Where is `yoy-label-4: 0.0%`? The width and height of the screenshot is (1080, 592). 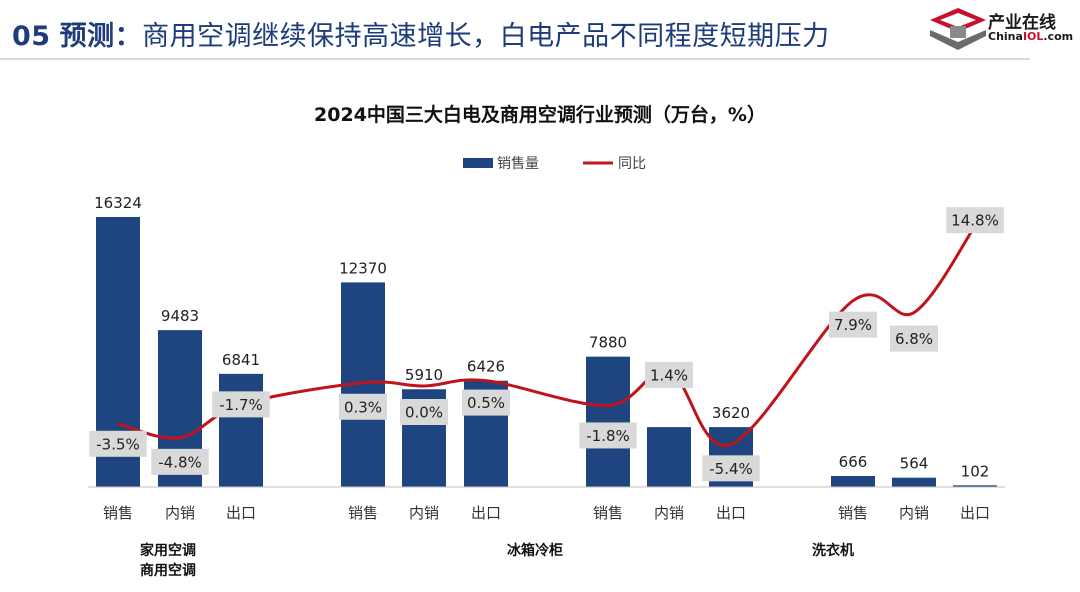
yoy-label-4: 0.0% is located at coordinates (424, 413).